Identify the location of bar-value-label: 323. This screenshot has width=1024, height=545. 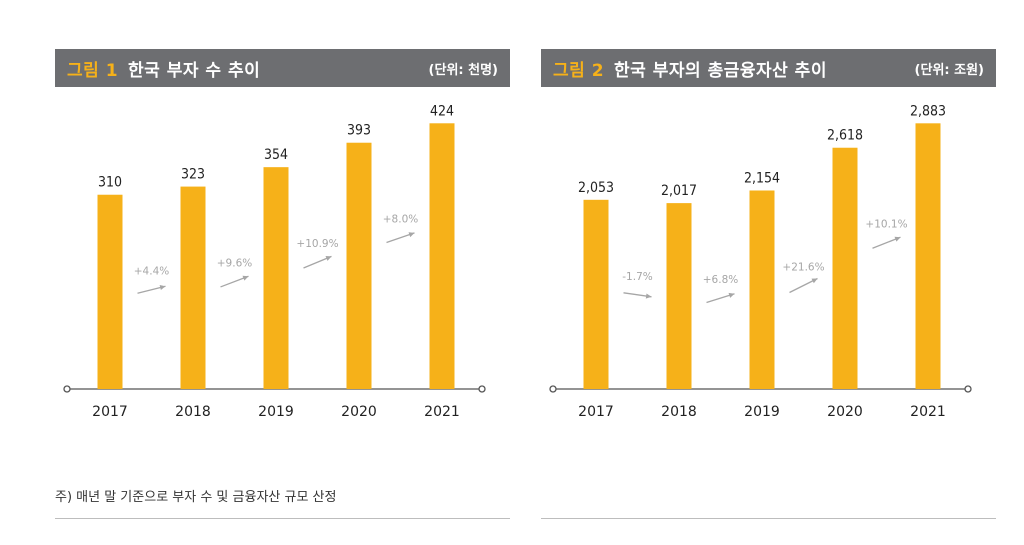
(193, 175).